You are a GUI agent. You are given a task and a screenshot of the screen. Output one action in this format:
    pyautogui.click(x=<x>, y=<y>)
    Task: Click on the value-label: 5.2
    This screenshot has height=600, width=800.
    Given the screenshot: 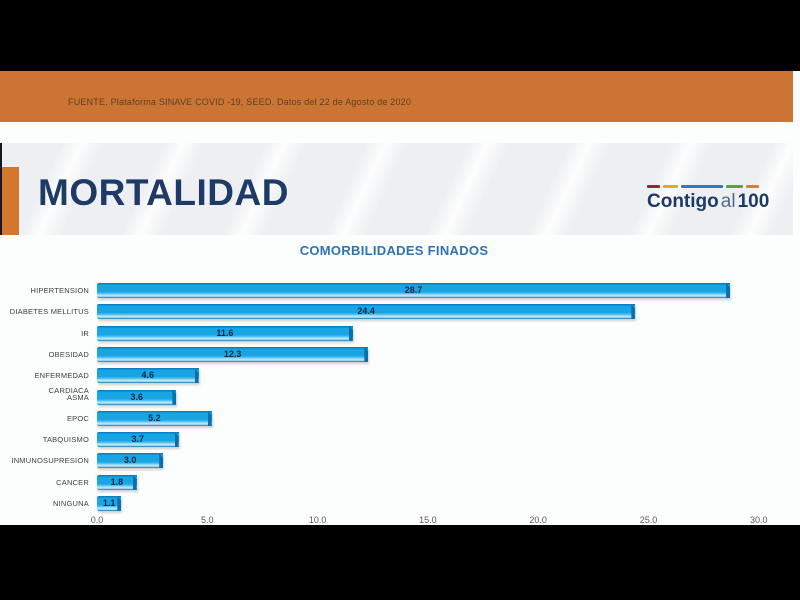 What is the action you would take?
    pyautogui.click(x=154, y=417)
    